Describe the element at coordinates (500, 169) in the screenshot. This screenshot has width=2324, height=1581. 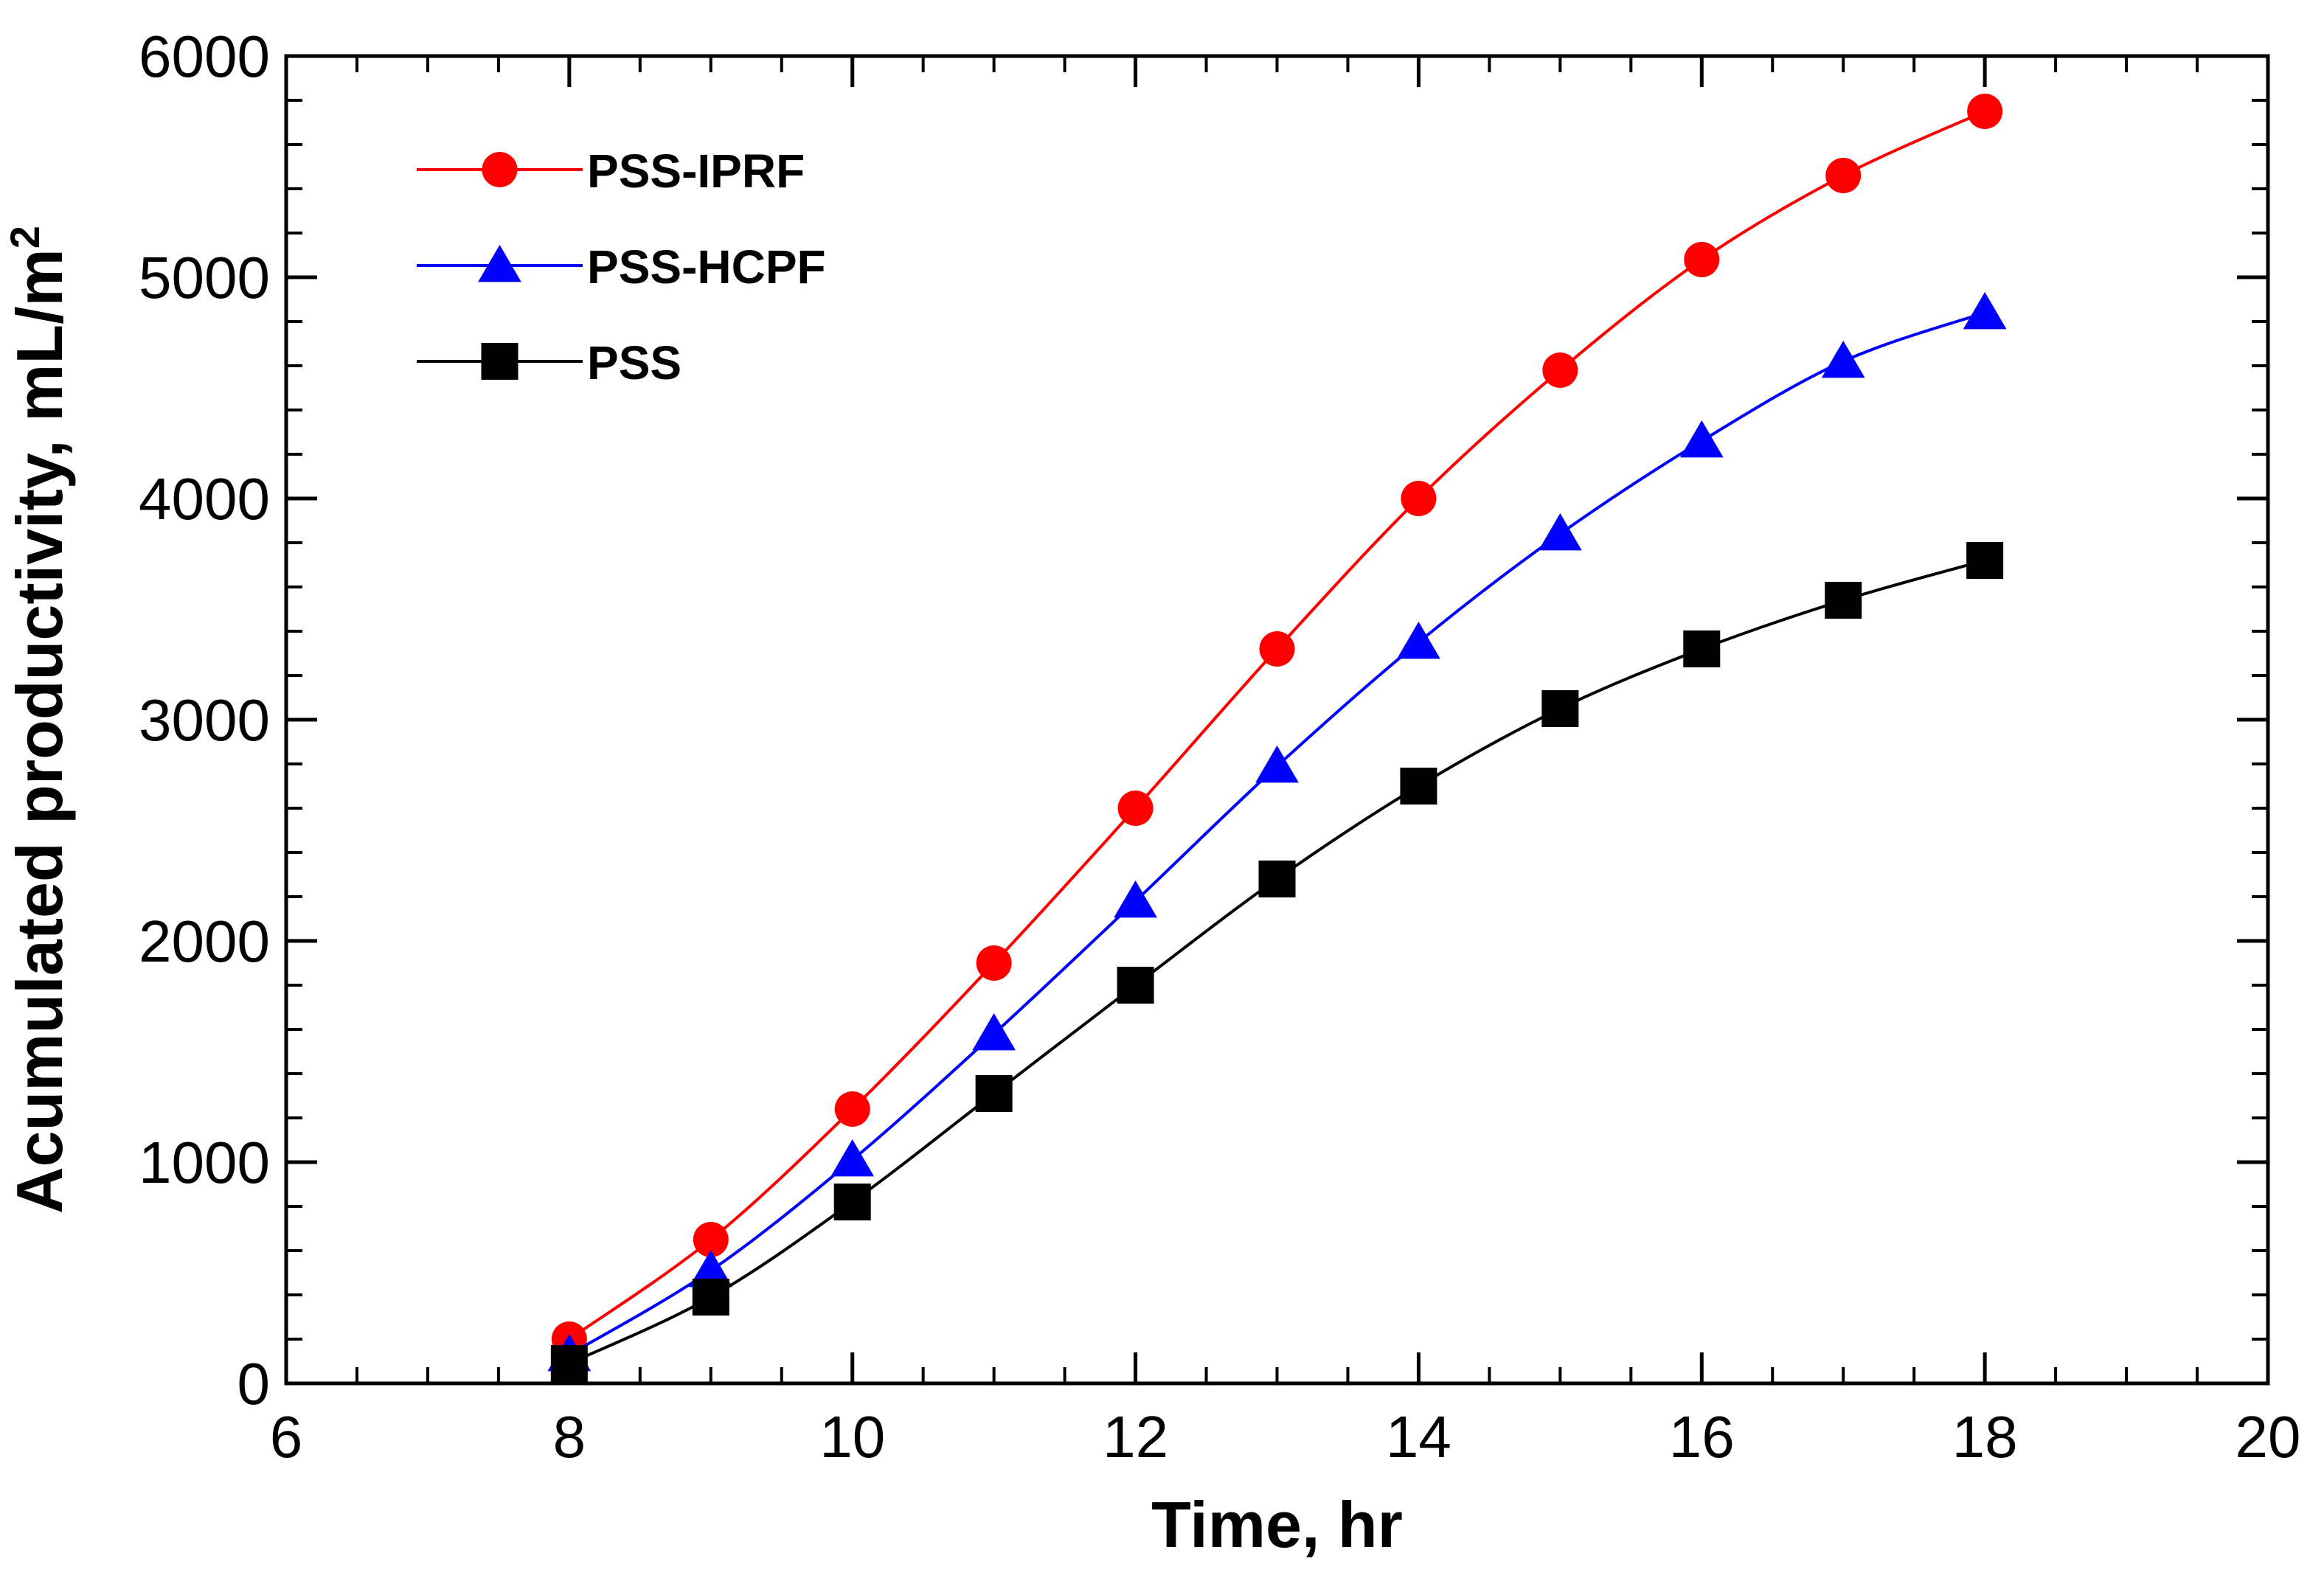
I see `legend-marker-pss-iprf` at that location.